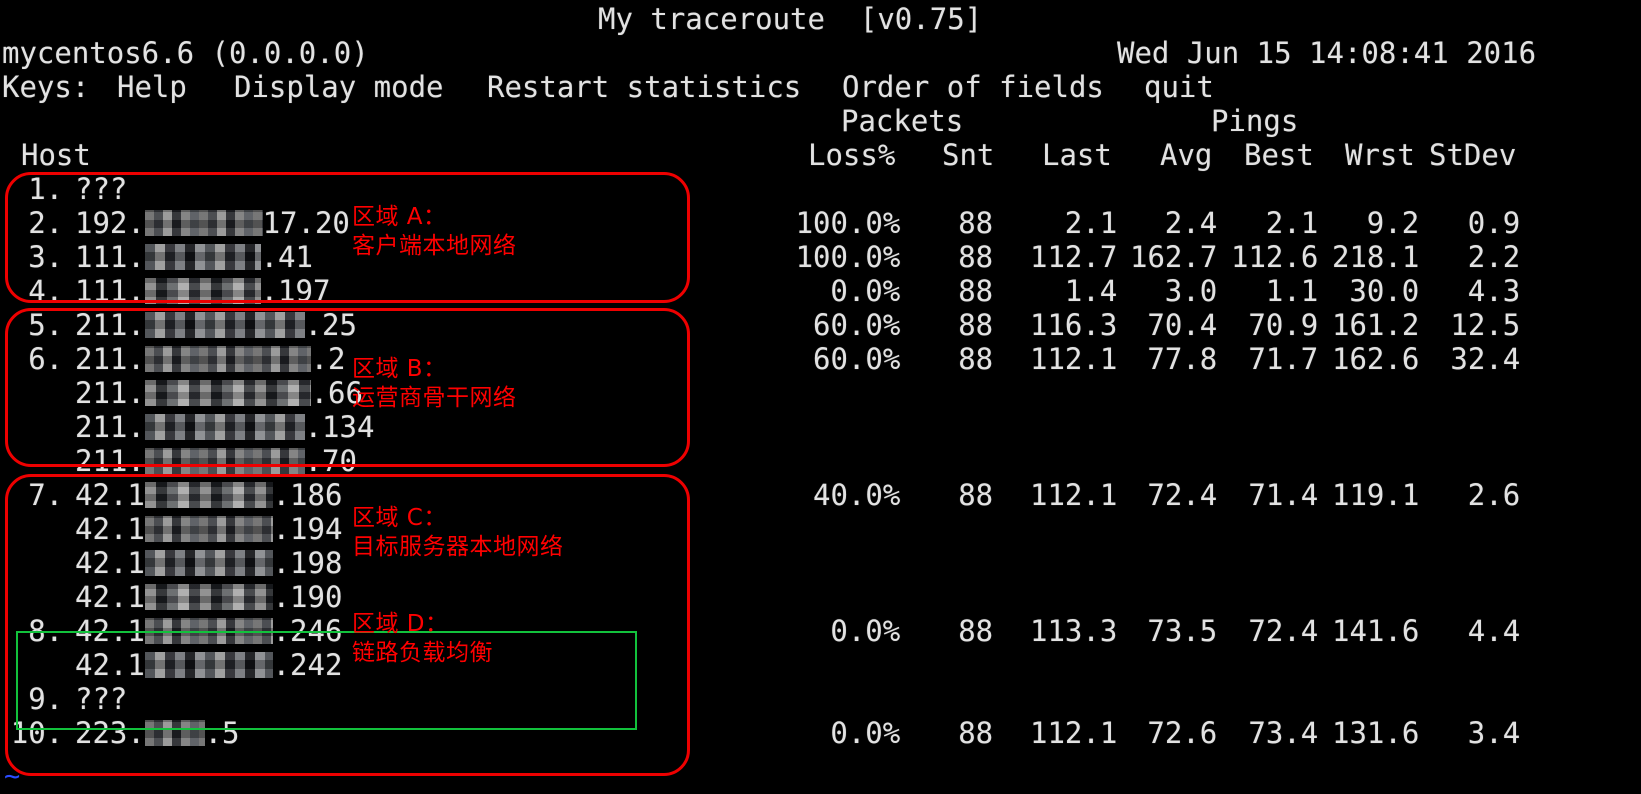 This screenshot has width=1641, height=794. What do you see at coordinates (1494, 631) in the screenshot?
I see `hop-stdev-value: 4.4` at bounding box center [1494, 631].